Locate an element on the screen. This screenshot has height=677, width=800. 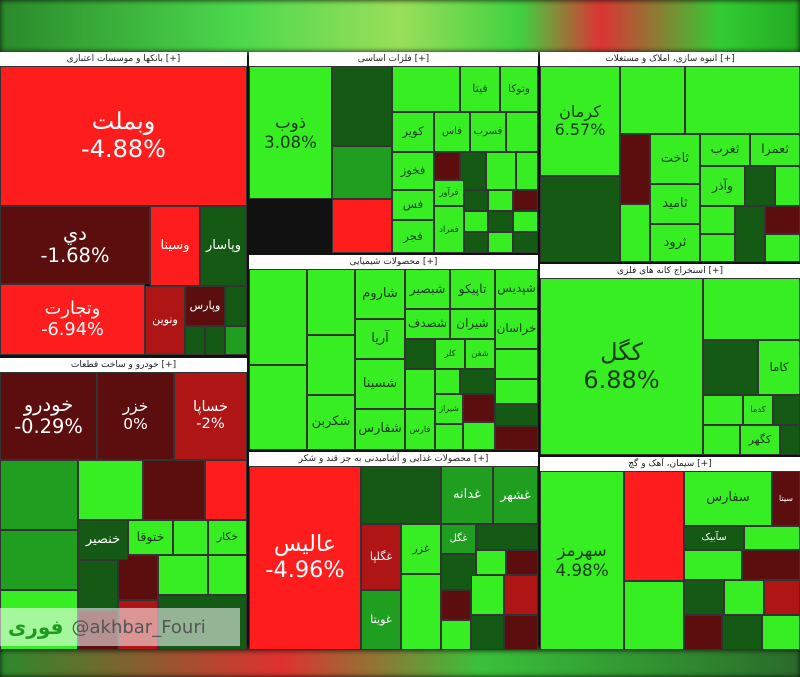
stock-tile: شصدف is located at coordinates (427, 324).